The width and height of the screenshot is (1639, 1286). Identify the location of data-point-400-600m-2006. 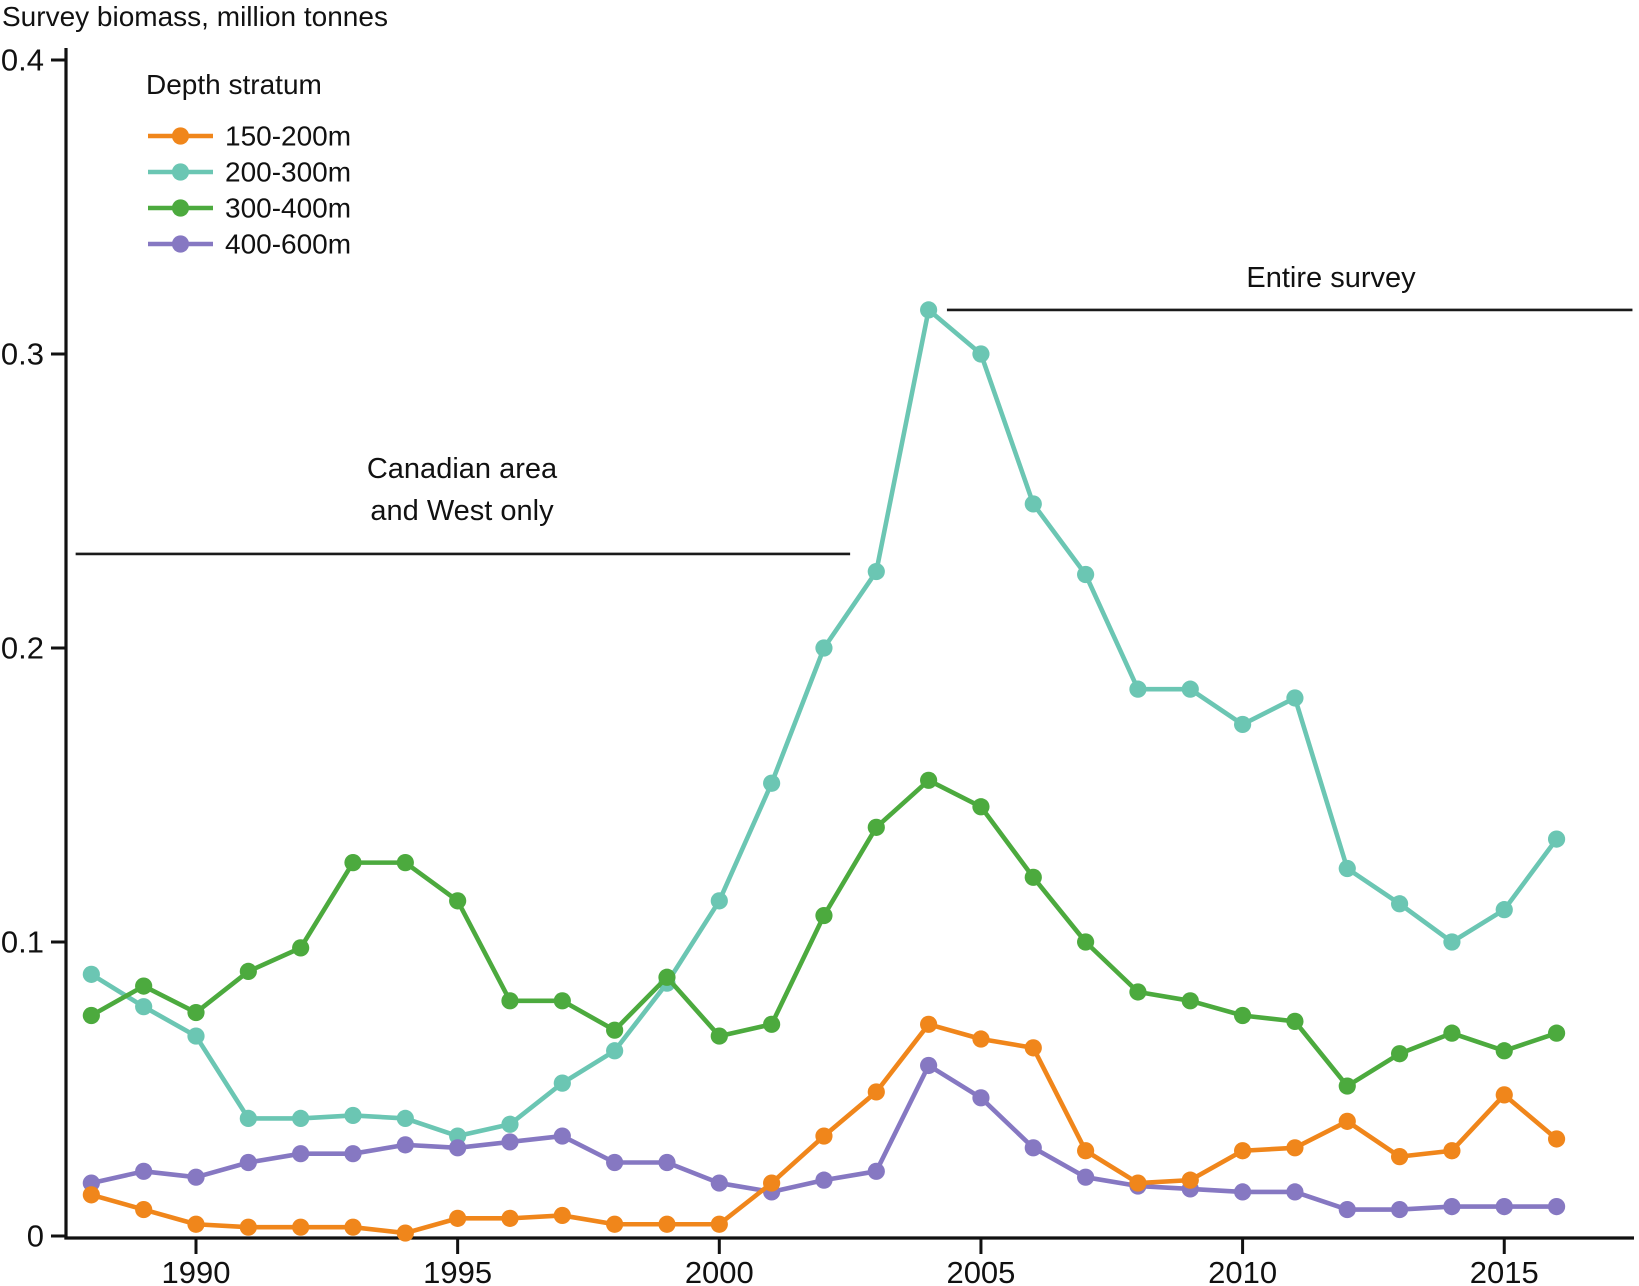
(1033, 1148).